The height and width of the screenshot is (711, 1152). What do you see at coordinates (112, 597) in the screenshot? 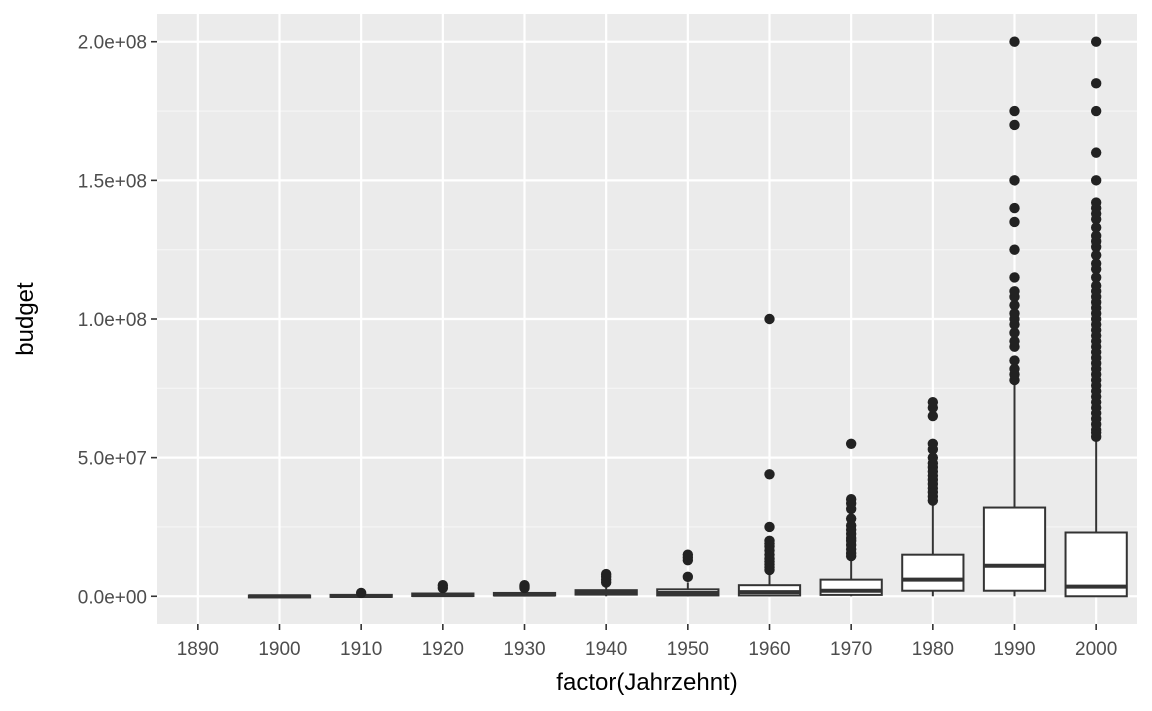
I see `y-tick-label: 0.0e+00` at bounding box center [112, 597].